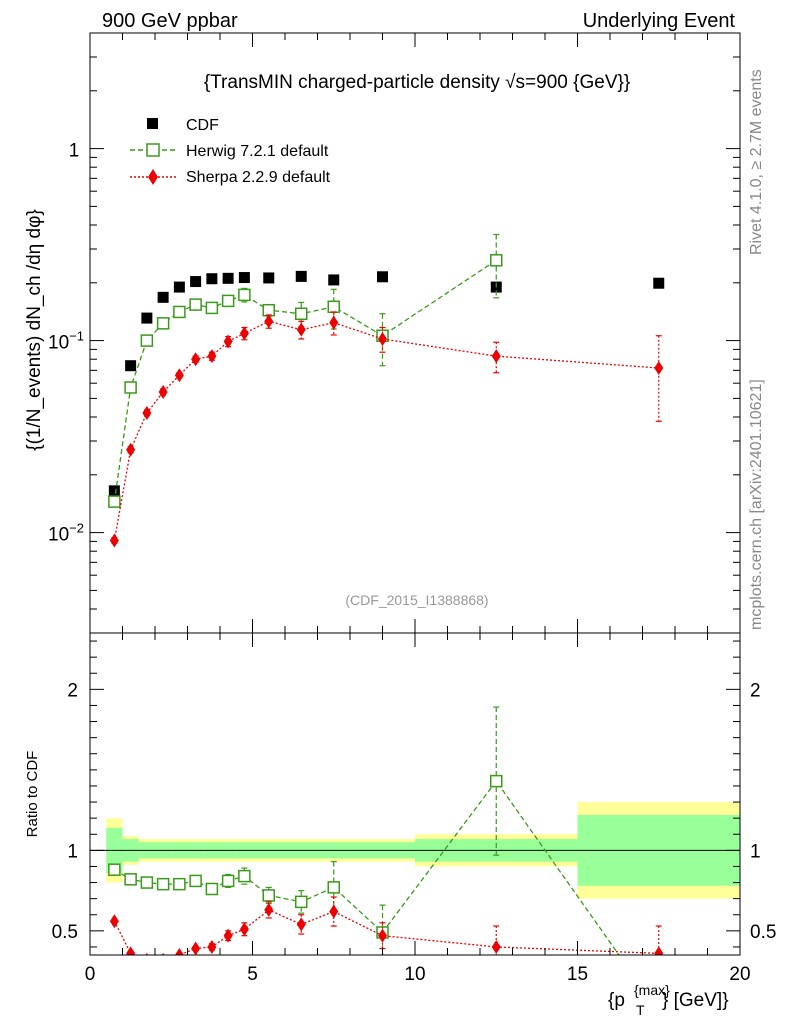  I want to click on x-label-tail: } [GeV]}, so click(695, 1000).